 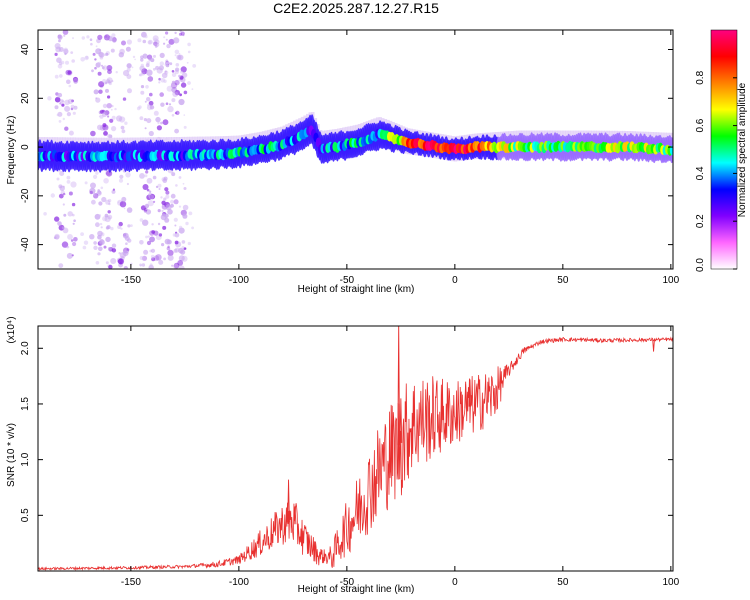 I want to click on colorbar-ticks: 0.0 0.2 0.4 0.6 0.8, so click(x=716, y=171).